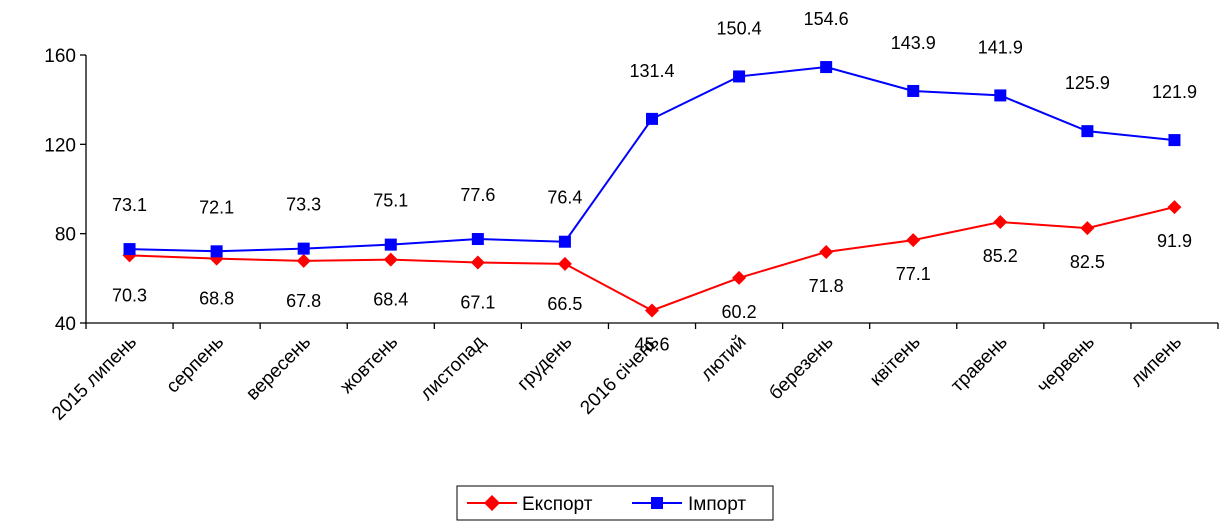  Describe the element at coordinates (826, 286) in the screenshot. I see `export-data-label: 71.8` at that location.